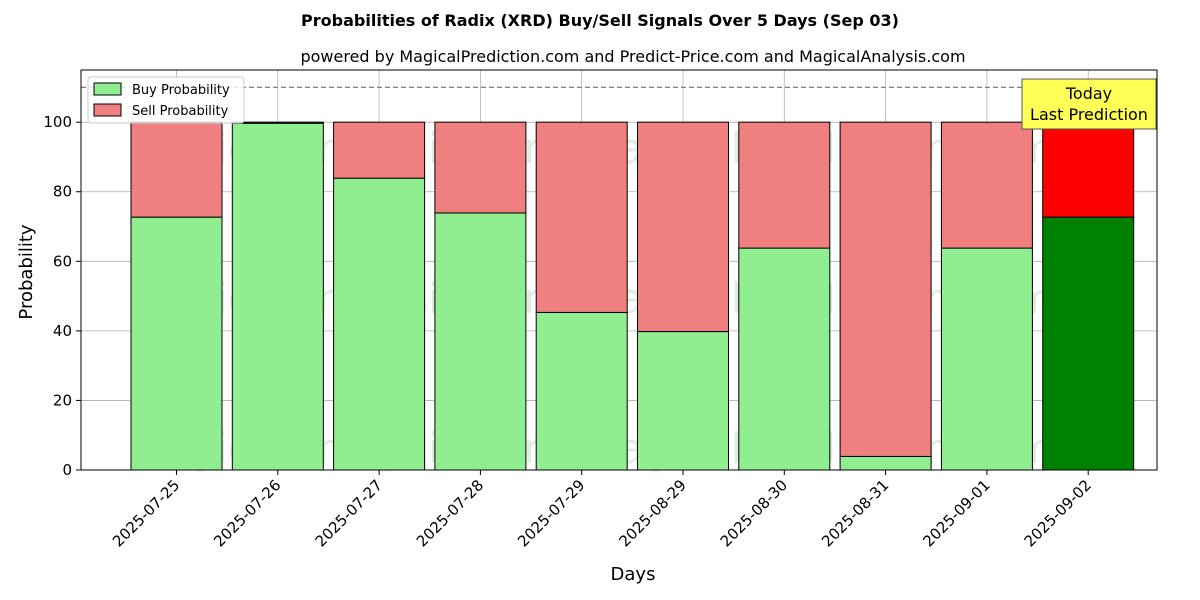 The image size is (1200, 600). Describe the element at coordinates (247, 513) in the screenshot. I see `x-tick-label: 2025-07-26` at that location.